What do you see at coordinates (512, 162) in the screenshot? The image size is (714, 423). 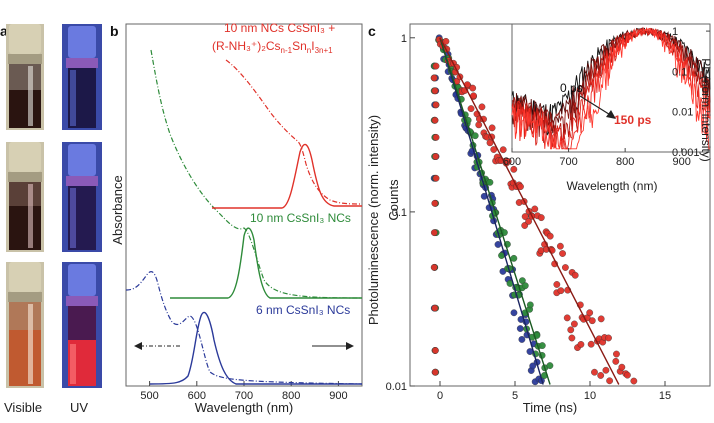 I see `inset-tick-label: 600` at bounding box center [512, 162].